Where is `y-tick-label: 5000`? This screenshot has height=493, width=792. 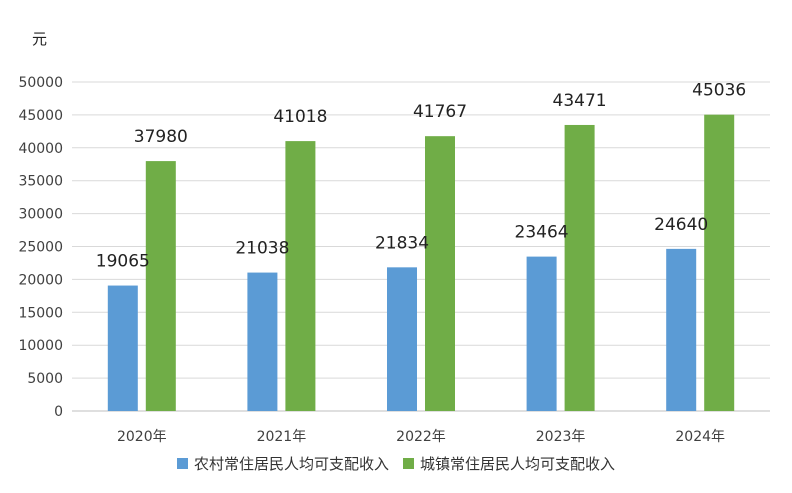 y-tick-label: 5000 is located at coordinates (45, 379).